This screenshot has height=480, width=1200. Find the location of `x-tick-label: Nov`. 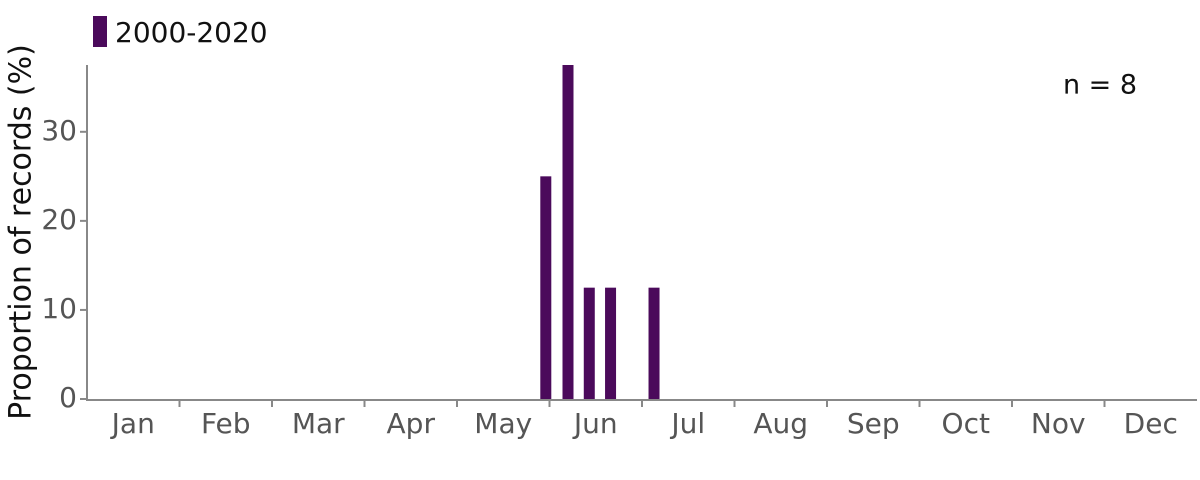

x-tick-label: Nov is located at coordinates (1058, 423).